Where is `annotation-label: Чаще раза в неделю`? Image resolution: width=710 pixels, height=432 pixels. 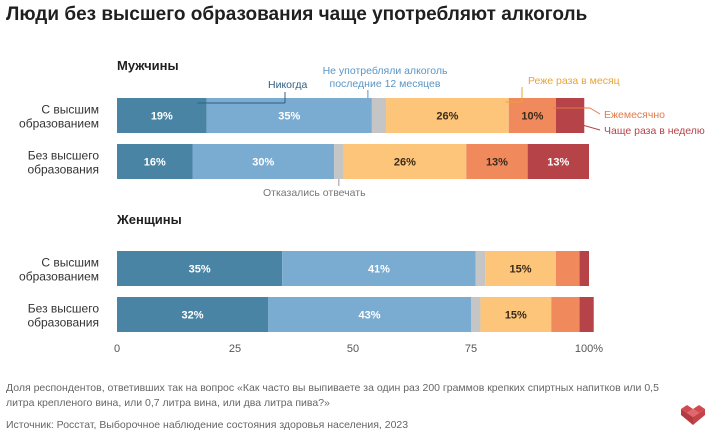 annotation-label: Чаще раза в неделю is located at coordinates (654, 131).